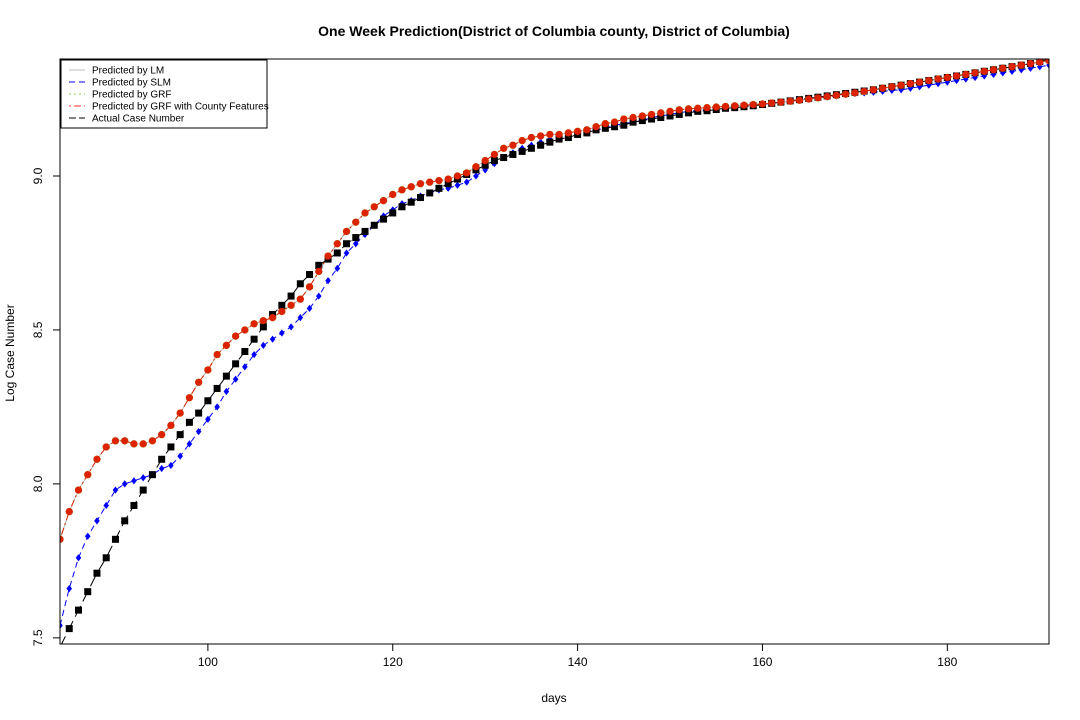 This screenshot has height=720, width=1080. What do you see at coordinates (131, 83) in the screenshot?
I see `legend-label: Predicted by SLM` at bounding box center [131, 83].